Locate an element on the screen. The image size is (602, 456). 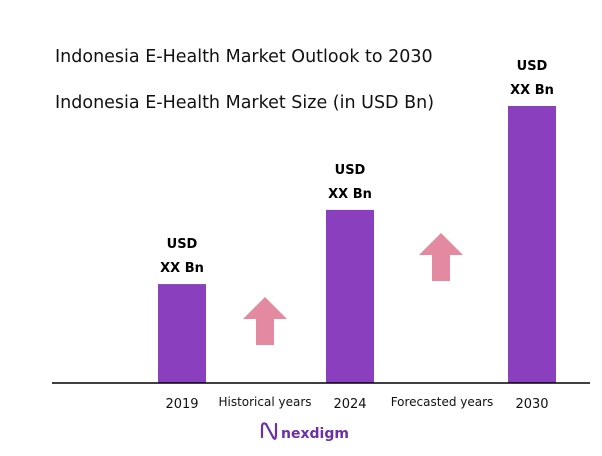
period-label-2: Forecasted years is located at coordinates (442, 402).